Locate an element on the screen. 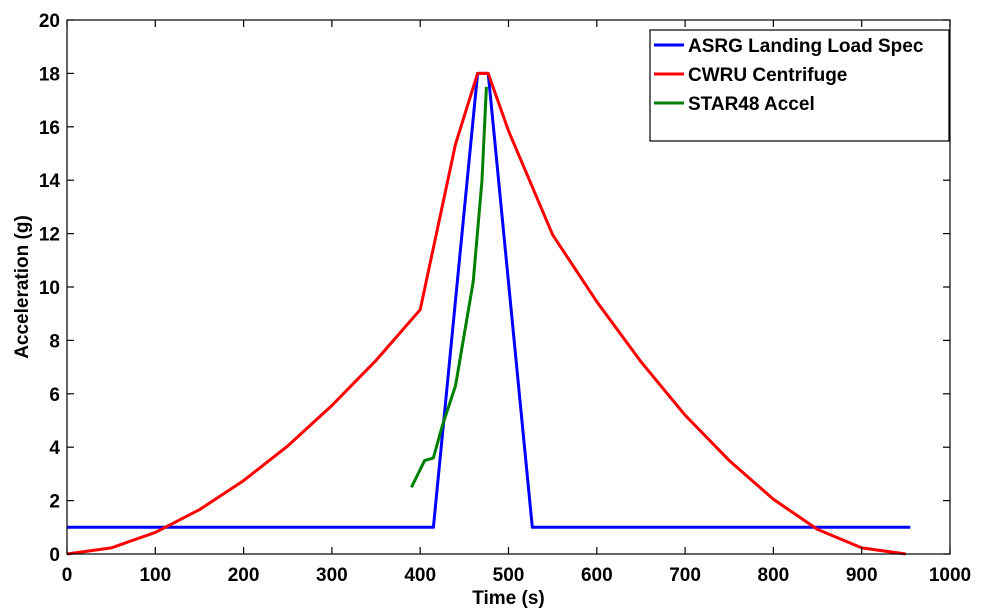  x-tick-label: 300 is located at coordinates (332, 575).